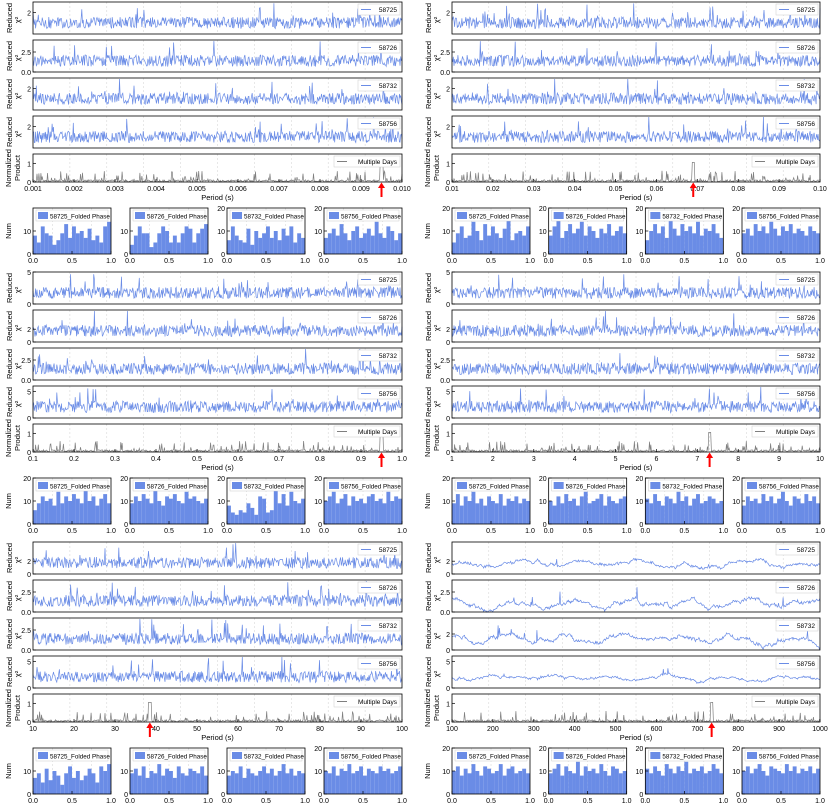 The height and width of the screenshot is (806, 830). Describe the element at coordinates (712, 725) in the screenshot. I see `arrow-head` at that location.